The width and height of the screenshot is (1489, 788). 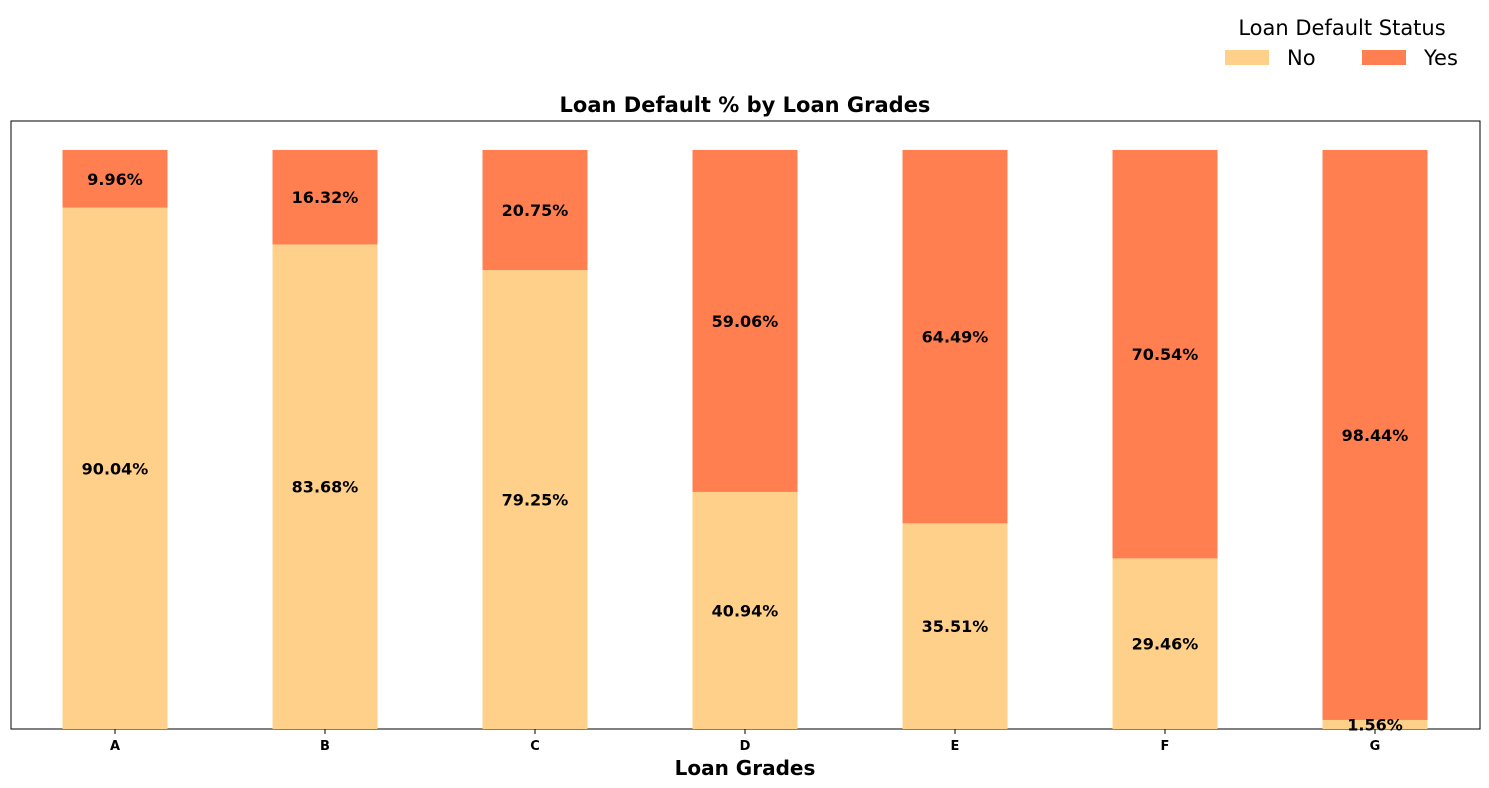 What do you see at coordinates (1440, 58) in the screenshot?
I see `legend-label-yes: Yes` at bounding box center [1440, 58].